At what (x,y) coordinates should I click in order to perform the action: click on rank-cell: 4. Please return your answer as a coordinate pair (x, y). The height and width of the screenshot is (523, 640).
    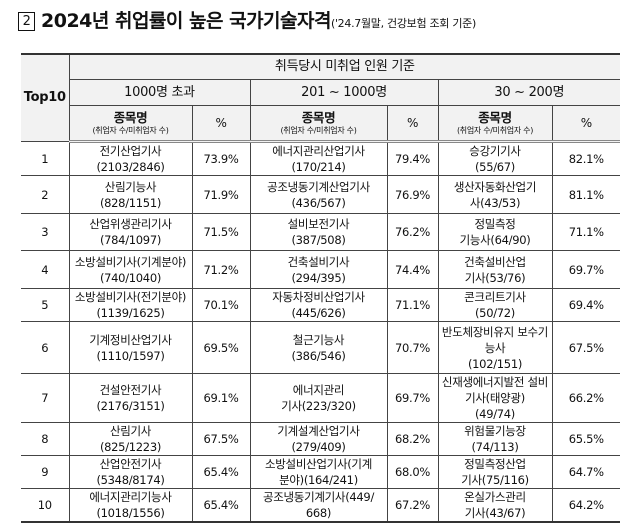
    Looking at the image, I should click on (45, 269).